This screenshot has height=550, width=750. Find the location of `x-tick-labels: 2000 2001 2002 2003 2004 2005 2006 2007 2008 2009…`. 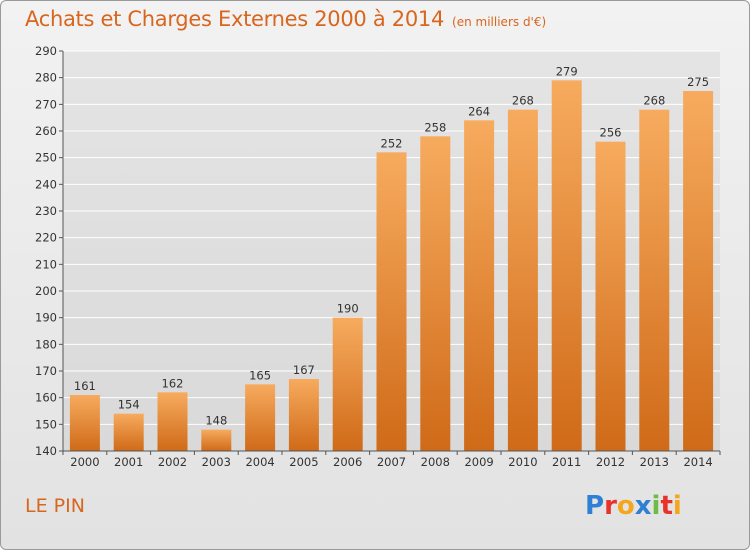

x-tick-labels: 2000 2001 2002 2003 2004 2005 2006 2007 2008 2009… is located at coordinates (391, 460).